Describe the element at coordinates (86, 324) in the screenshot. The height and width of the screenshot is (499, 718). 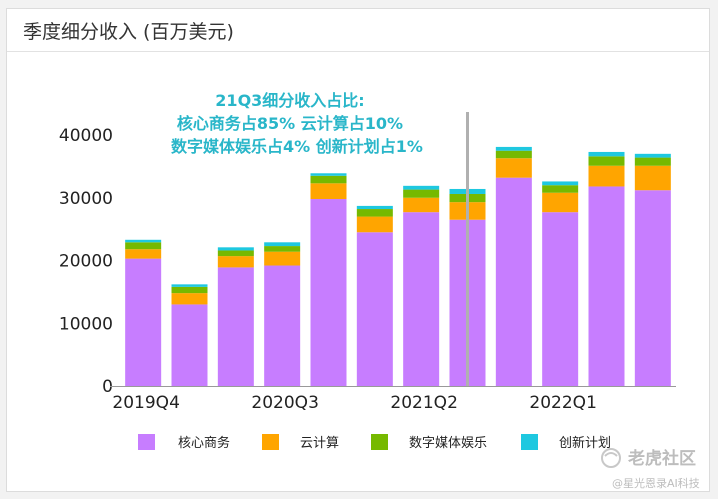
I see `y-tick-label: 10000` at that location.